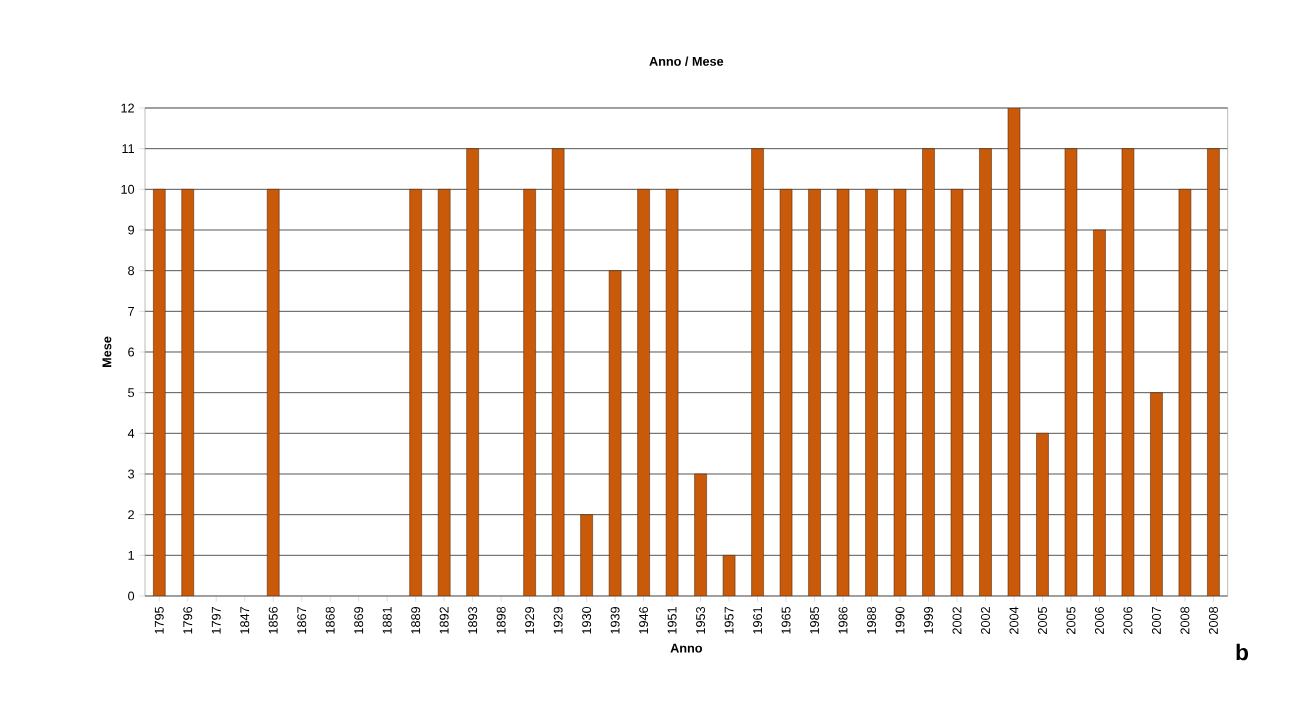 Image resolution: width=1304 pixels, height=716 pixels. Describe the element at coordinates (1014, 620) in the screenshot. I see `x-tick-label: 2004` at that location.